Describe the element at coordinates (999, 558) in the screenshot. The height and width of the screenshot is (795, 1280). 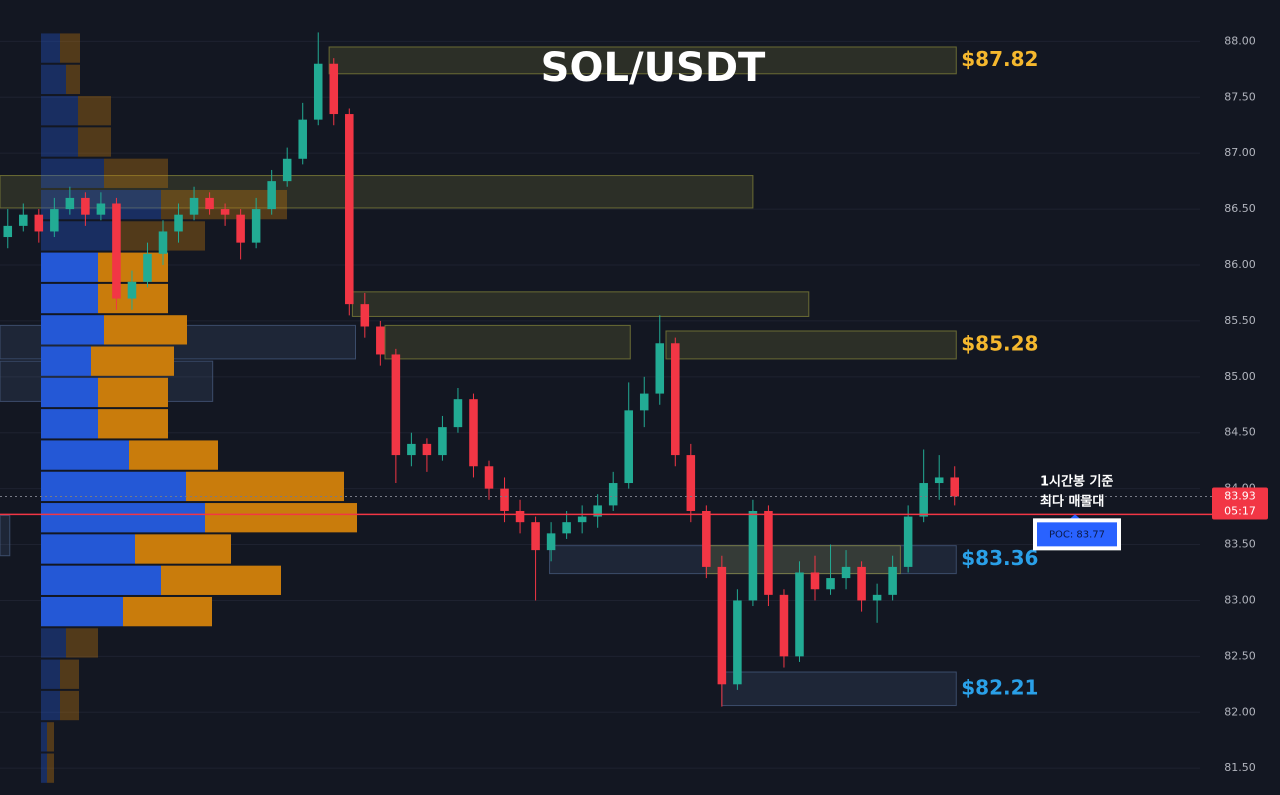
I see `zone-label: $83.36` at that location.